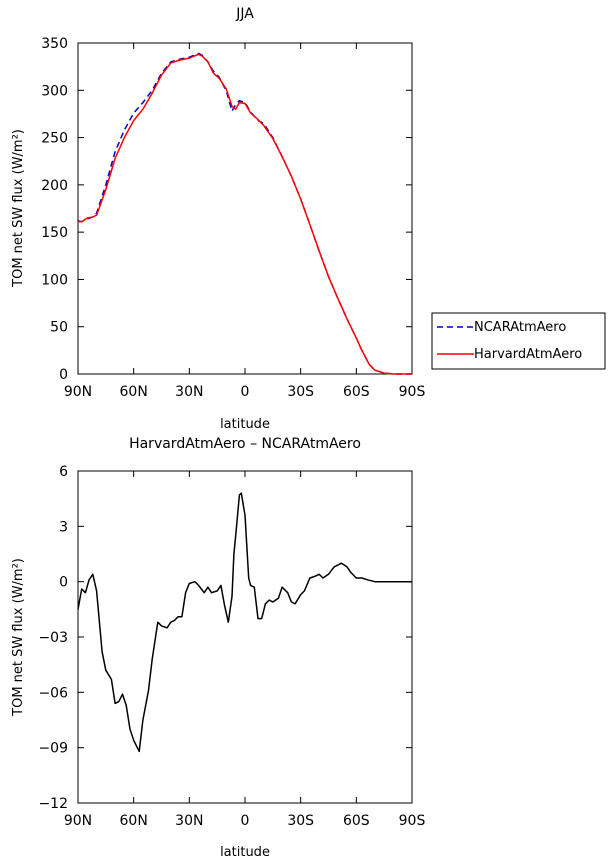 Image resolution: width=610 pixels, height=862 pixels. What do you see at coordinates (53, 804) in the screenshot?
I see `y-tick-label: −12` at bounding box center [53, 804].